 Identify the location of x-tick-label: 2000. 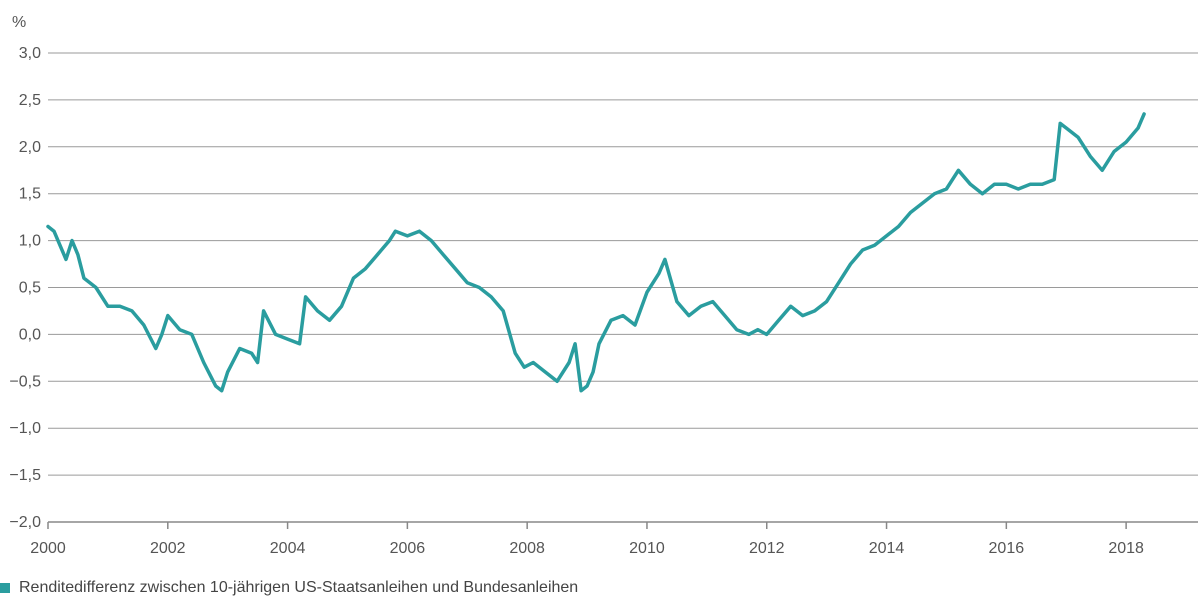
(48, 548).